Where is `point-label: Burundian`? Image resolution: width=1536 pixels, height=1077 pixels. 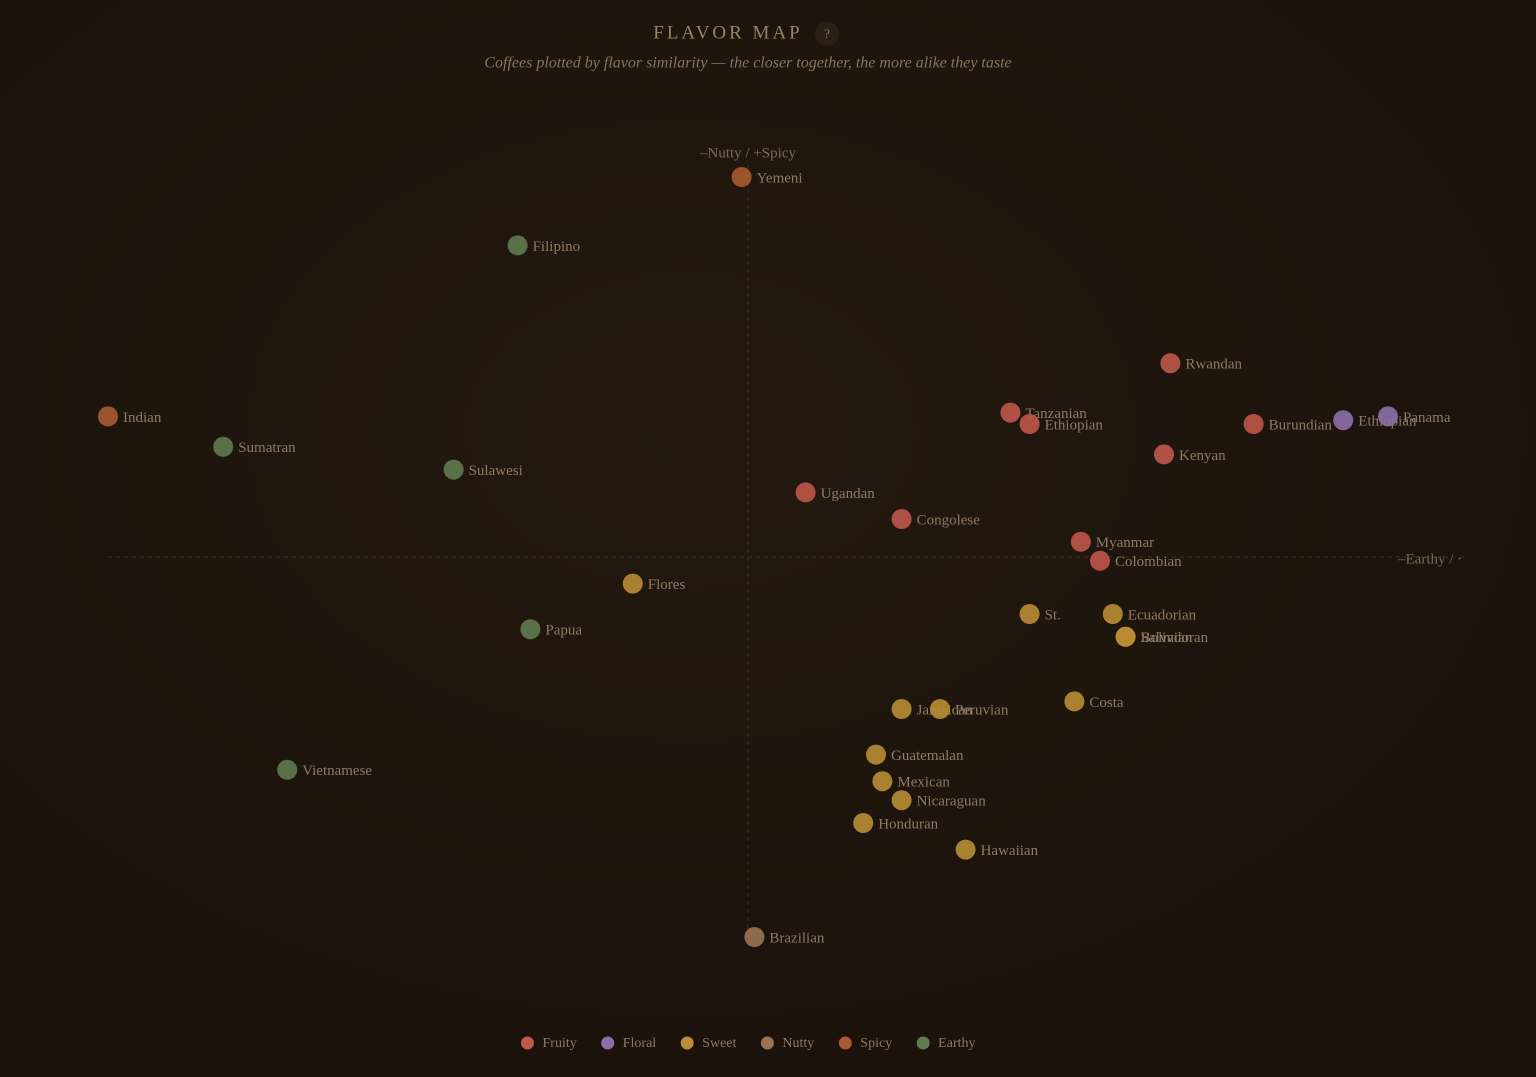 point-label: Burundian is located at coordinates (1301, 425).